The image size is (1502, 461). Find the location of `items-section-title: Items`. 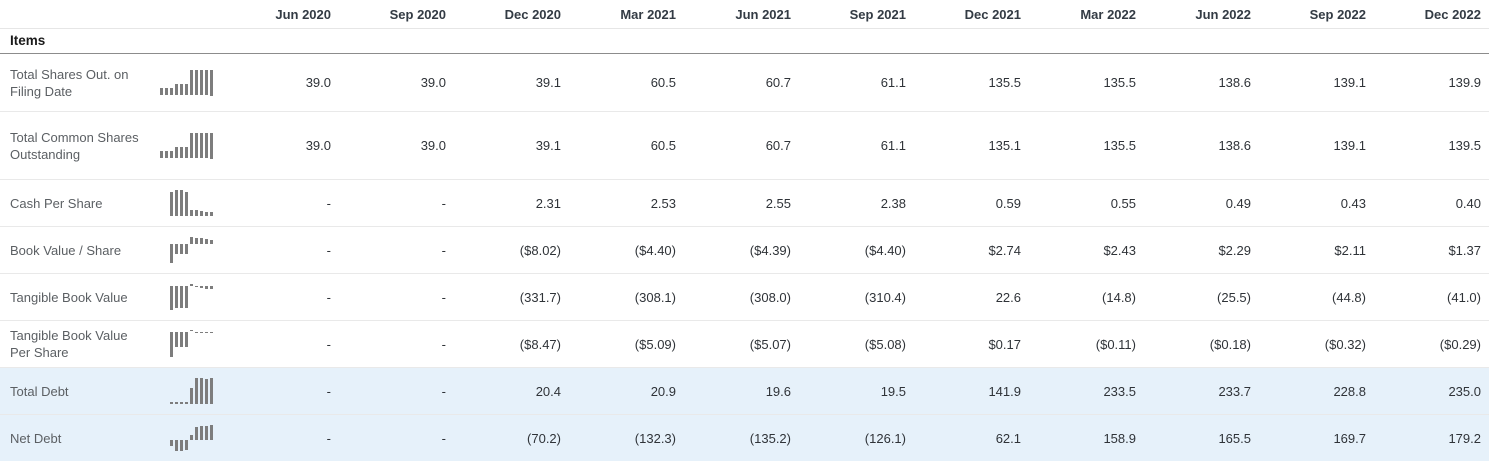

items-section-title: Items is located at coordinates (744, 41).